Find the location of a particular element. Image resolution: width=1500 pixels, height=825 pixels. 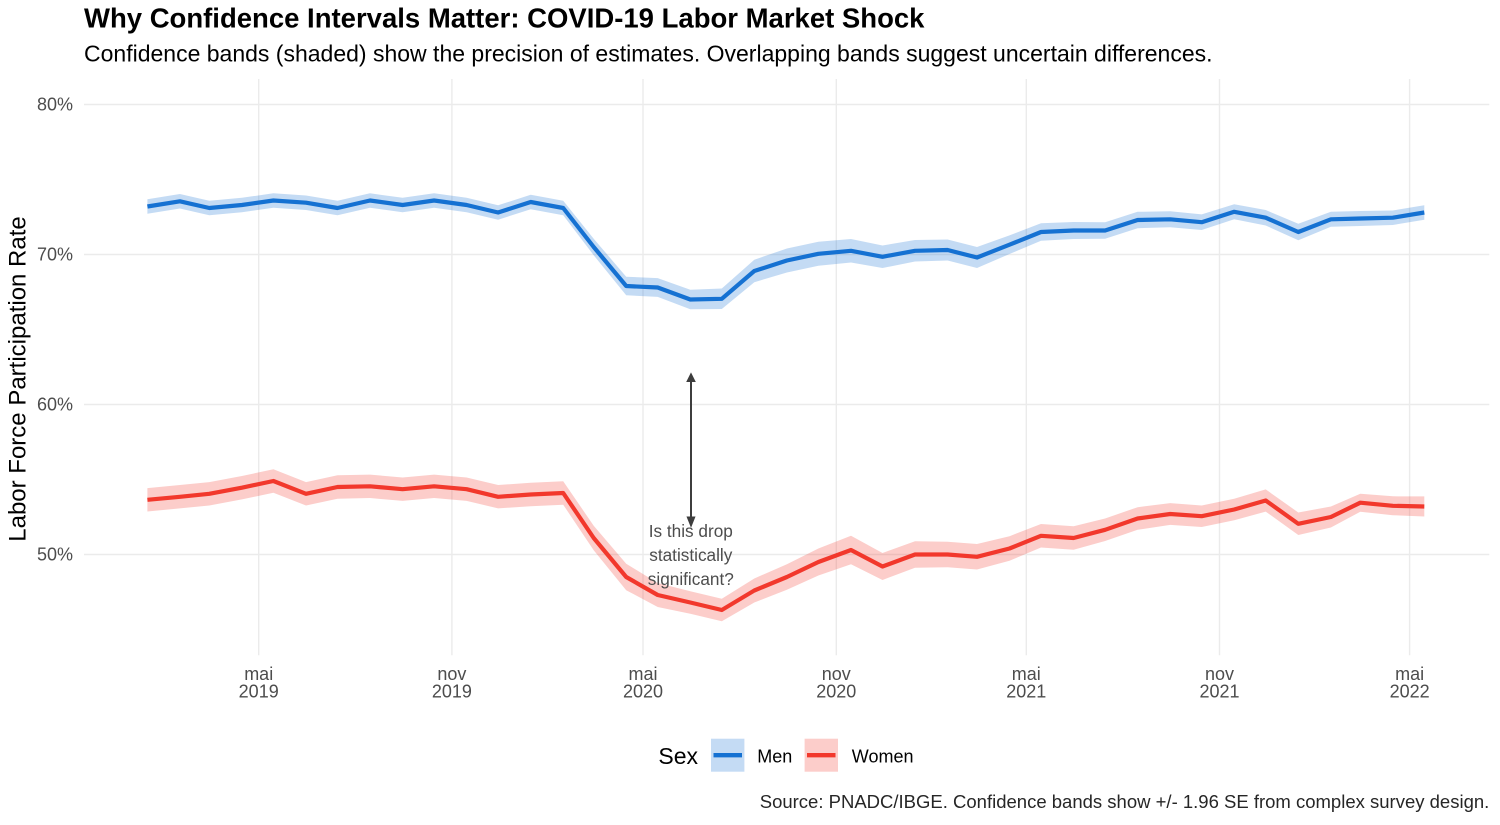

svg-text: statistically is located at coordinates (690, 555).